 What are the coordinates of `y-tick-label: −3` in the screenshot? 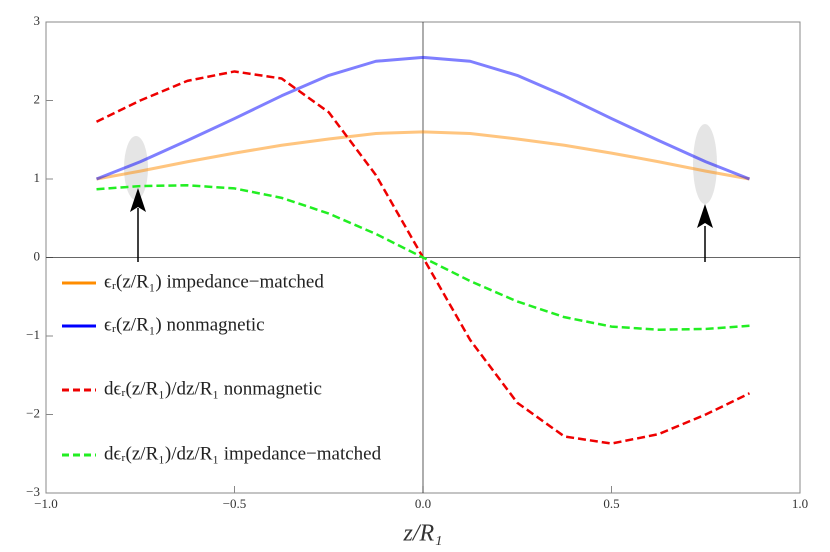 It's located at (33, 491).